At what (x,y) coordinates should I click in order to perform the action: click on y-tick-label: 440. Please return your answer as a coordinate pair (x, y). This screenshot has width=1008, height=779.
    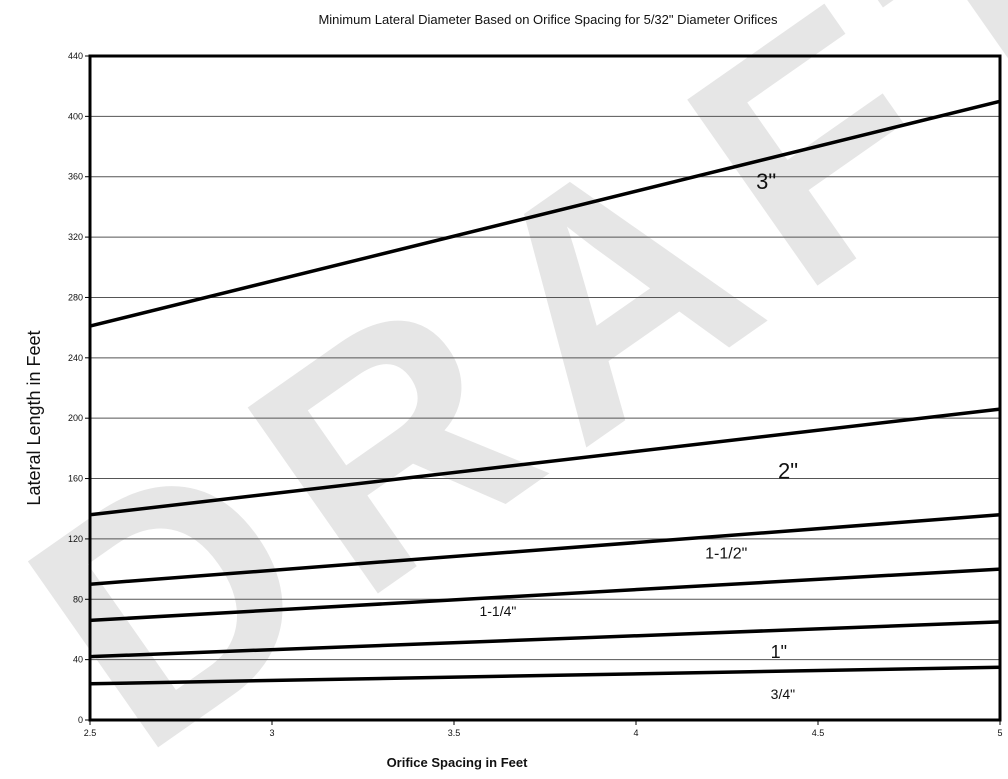
    Looking at the image, I should click on (75, 56).